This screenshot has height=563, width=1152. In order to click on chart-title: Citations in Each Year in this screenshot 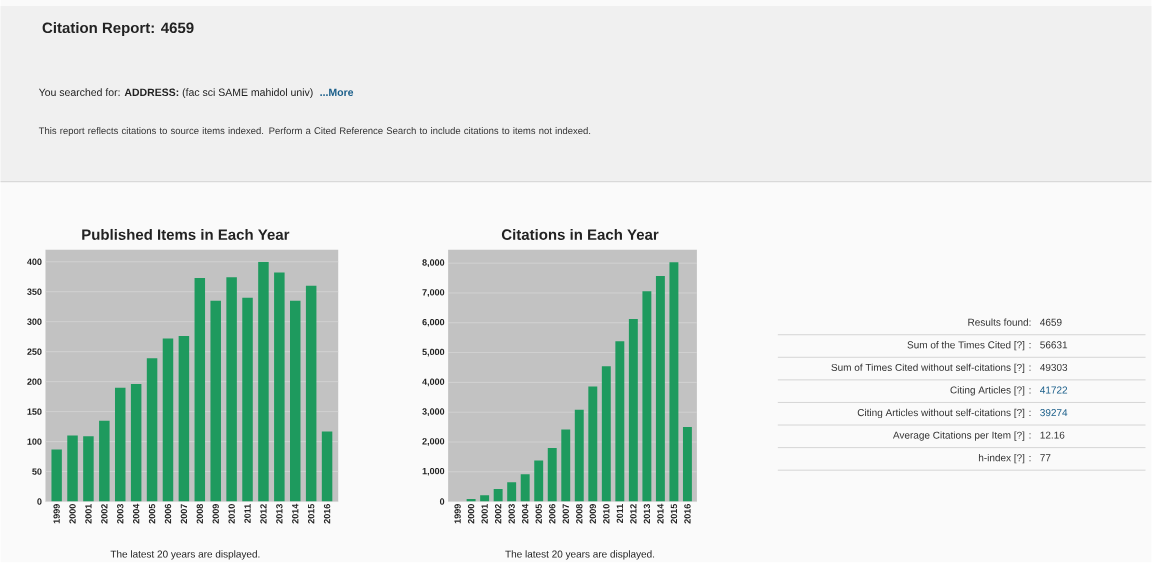, I will do `click(580, 234)`.